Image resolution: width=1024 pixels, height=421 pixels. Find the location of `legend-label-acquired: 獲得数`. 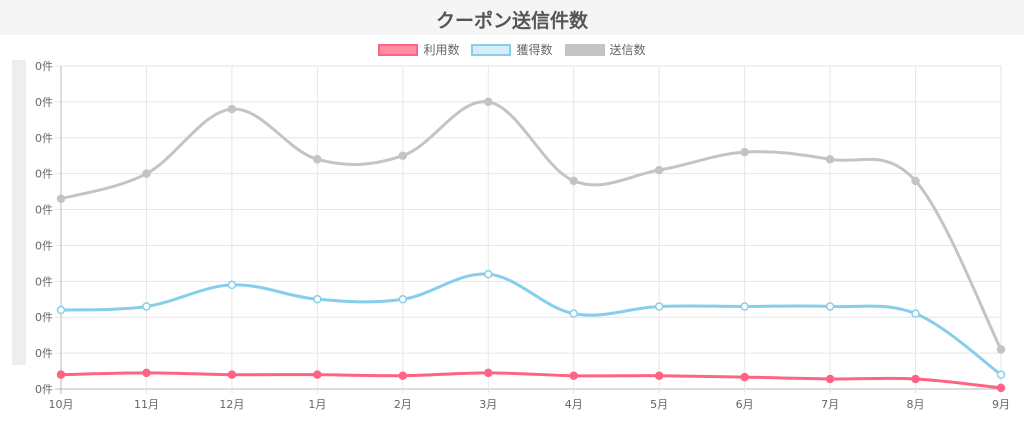

legend-label-acquired: 獲得数 is located at coordinates (534, 50).